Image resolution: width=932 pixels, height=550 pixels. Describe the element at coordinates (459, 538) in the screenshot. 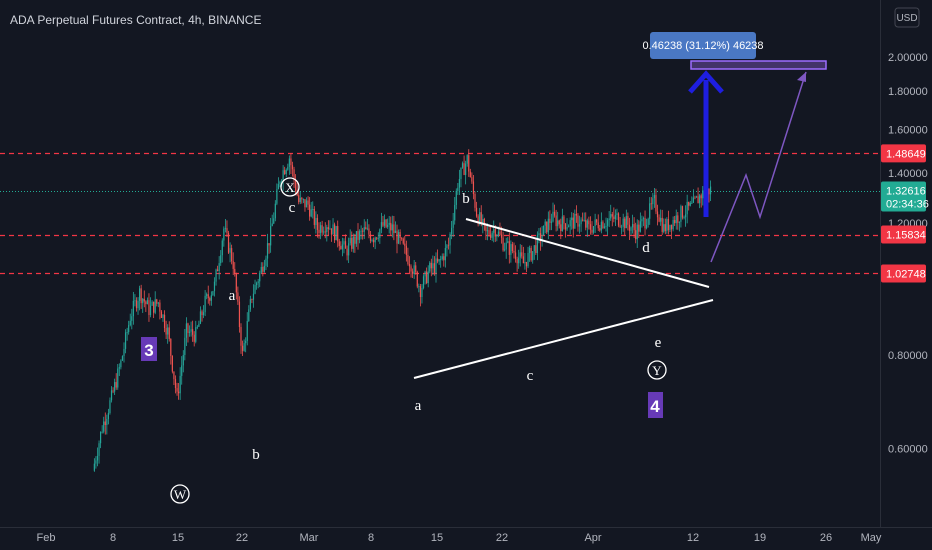

I see `time-axis: Feb 8 15 22 Mar 8 15 22 Apr 12 19 26 May` at that location.